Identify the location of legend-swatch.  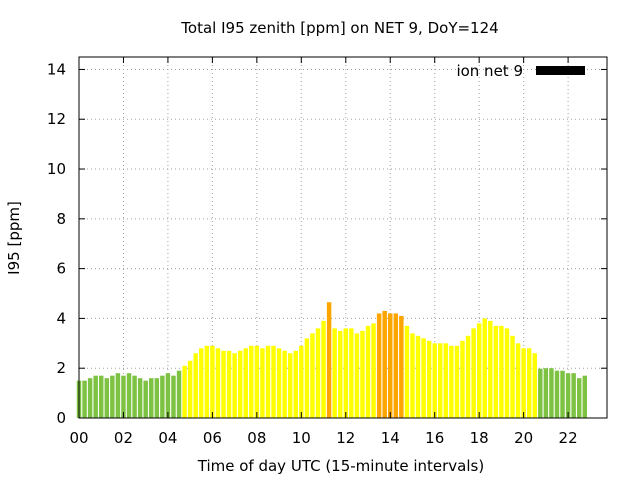
(560, 70).